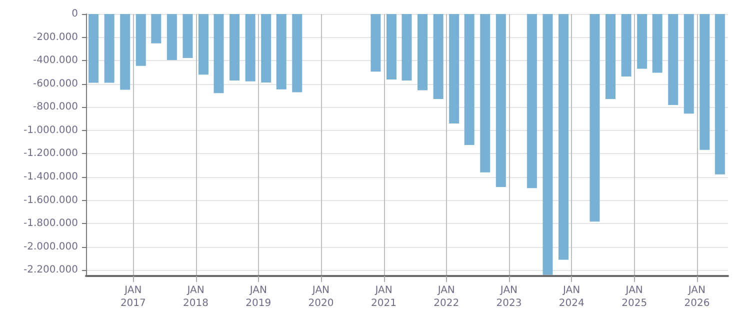  I want to click on x-tick-label: JAN 2017, so click(133, 297).